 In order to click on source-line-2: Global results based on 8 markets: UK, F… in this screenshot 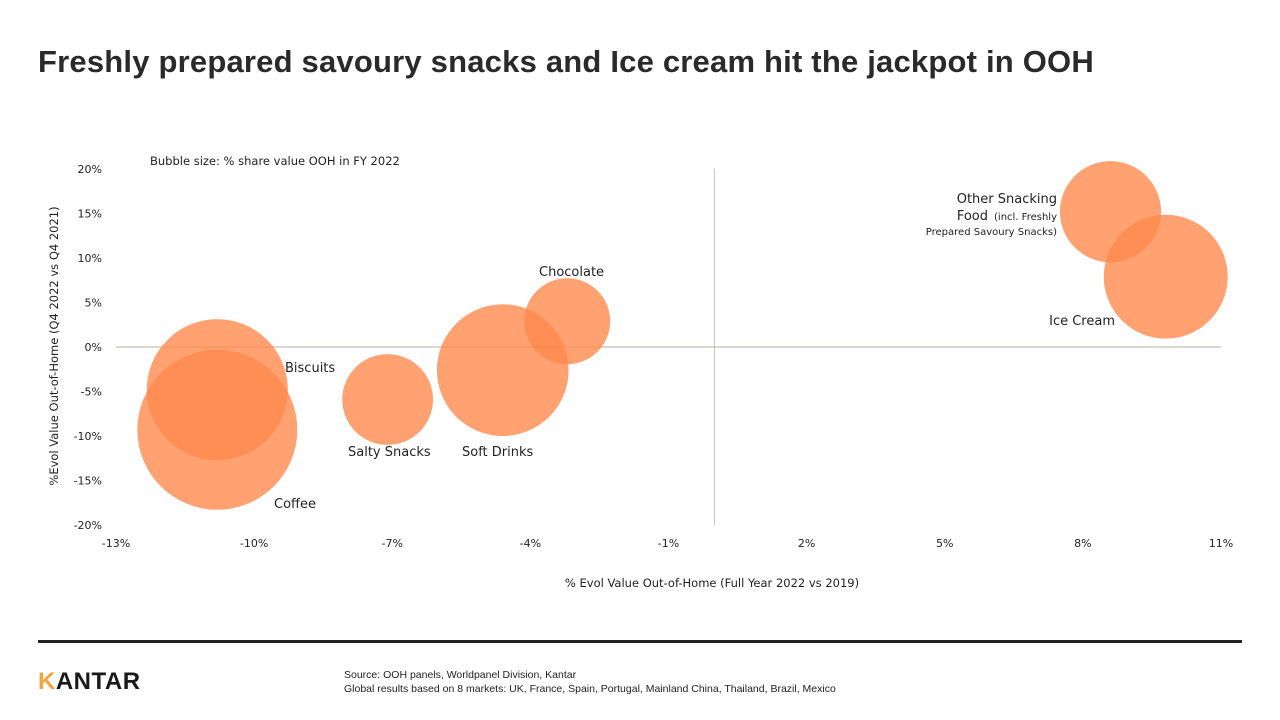, I will do `click(590, 689)`.